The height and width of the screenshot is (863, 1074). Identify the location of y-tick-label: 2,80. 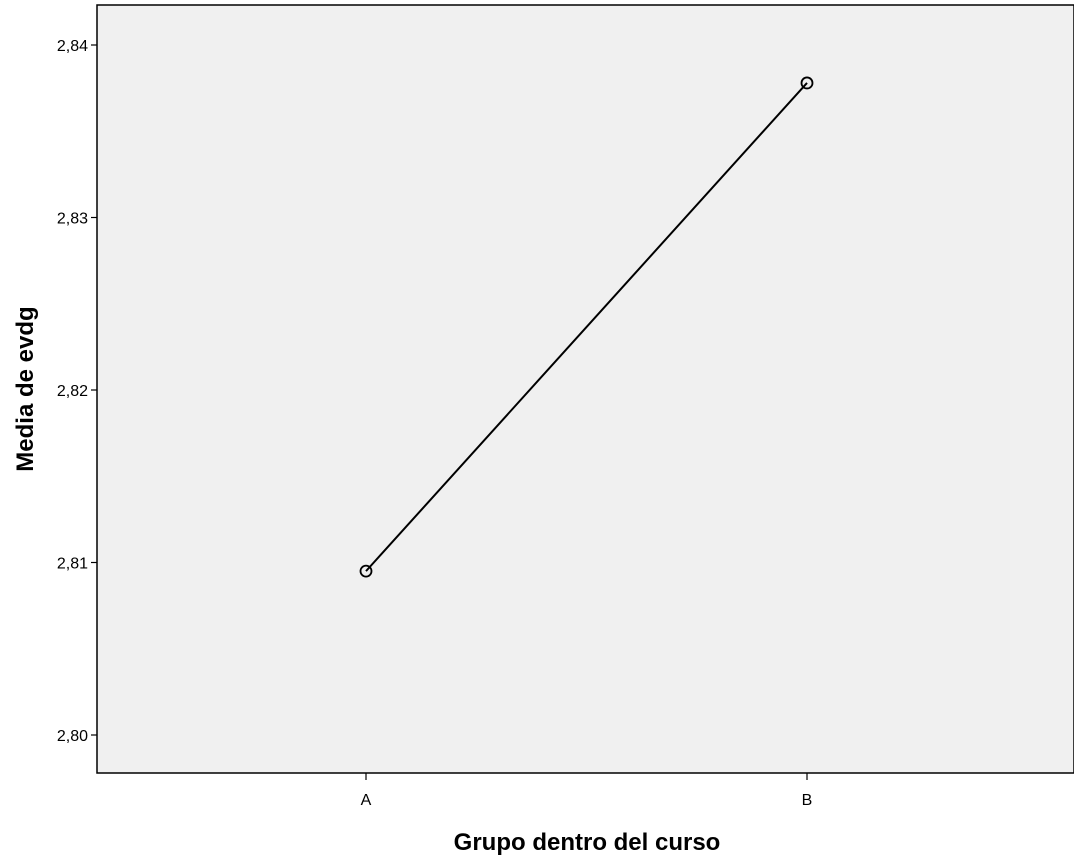
(72, 736).